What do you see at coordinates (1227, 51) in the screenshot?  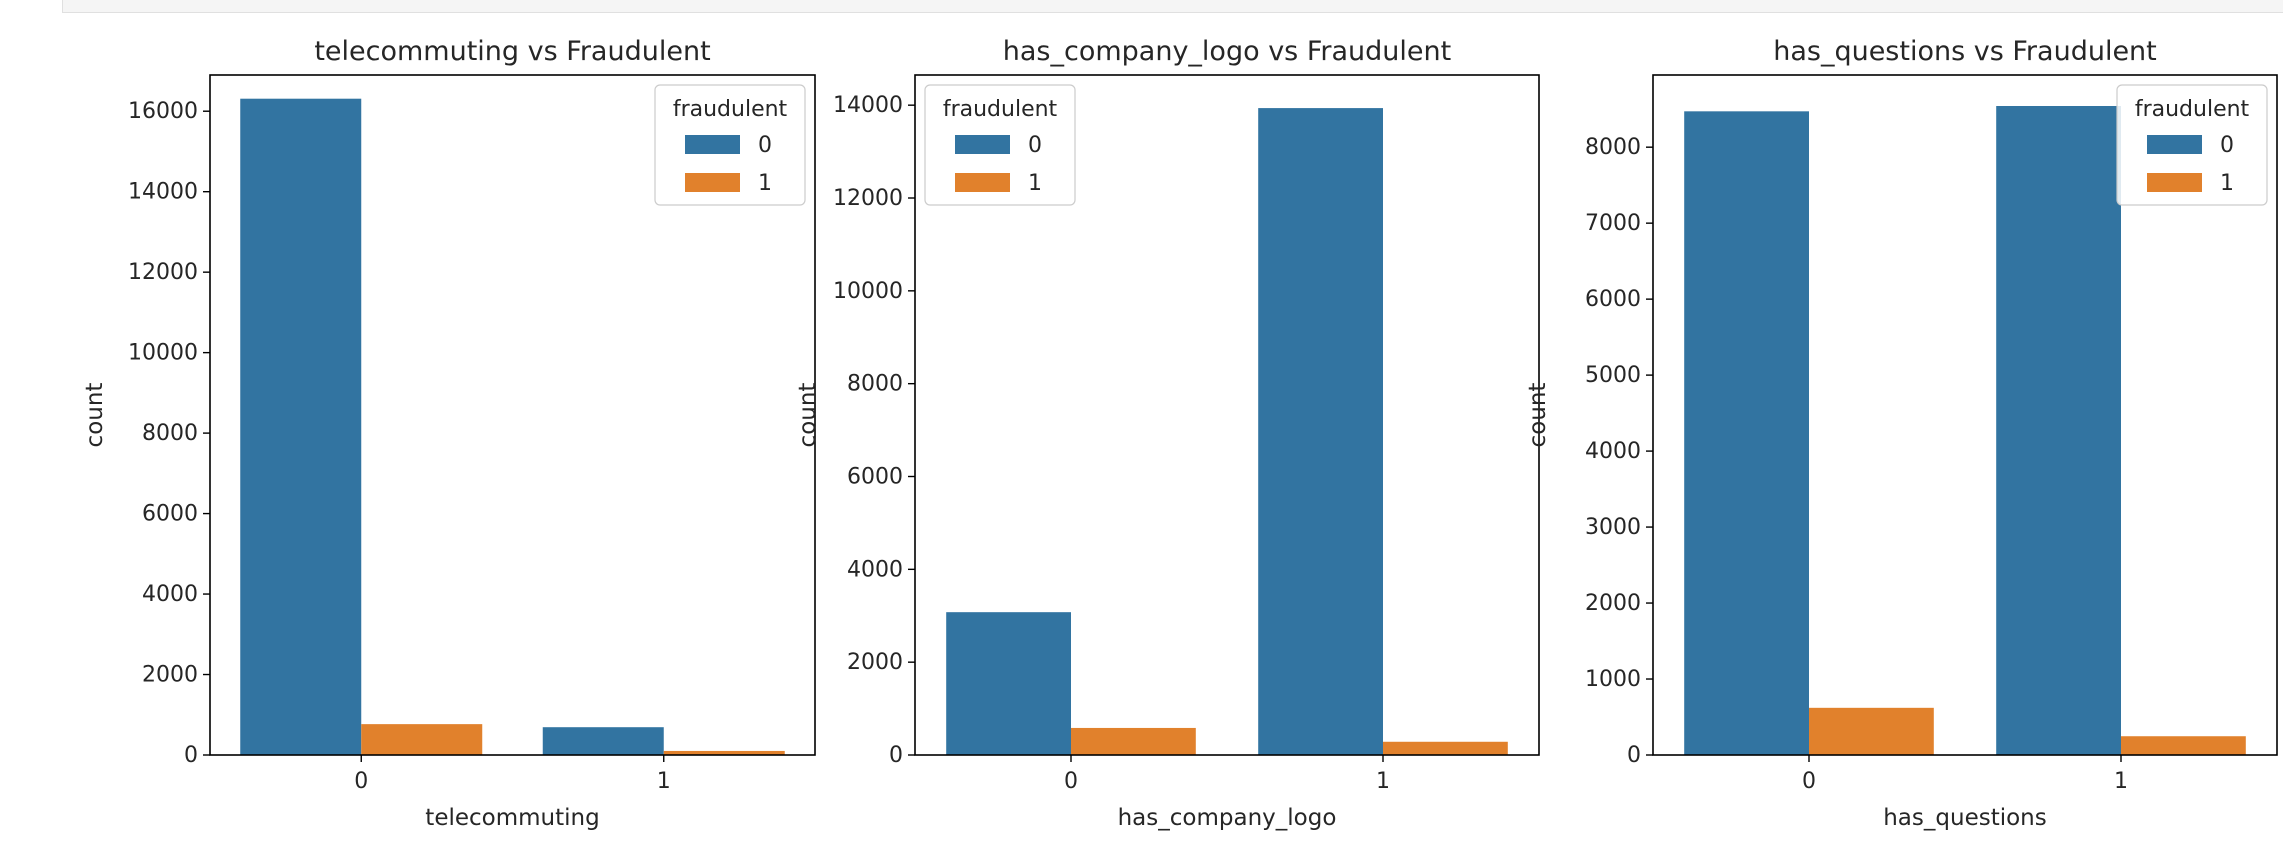 I see `chart-title: has_company_logo vs Fraudulent` at bounding box center [1227, 51].